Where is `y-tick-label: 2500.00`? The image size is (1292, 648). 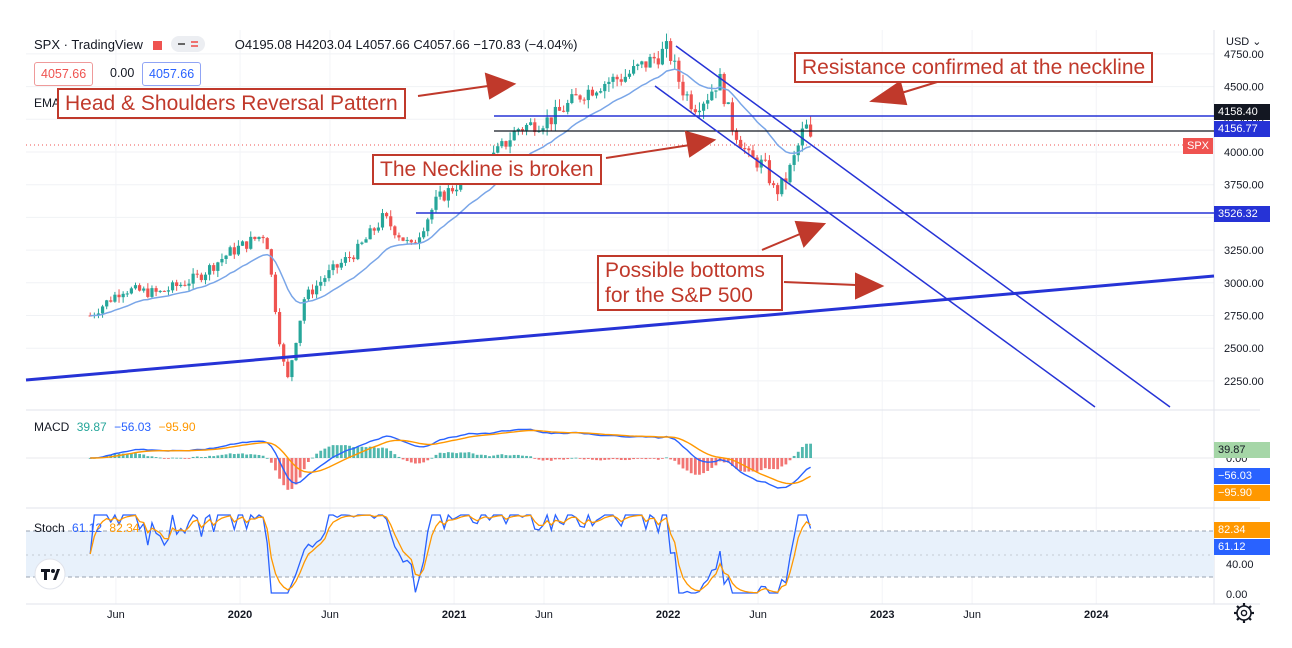
y-tick-label: 2500.00 is located at coordinates (1244, 349).